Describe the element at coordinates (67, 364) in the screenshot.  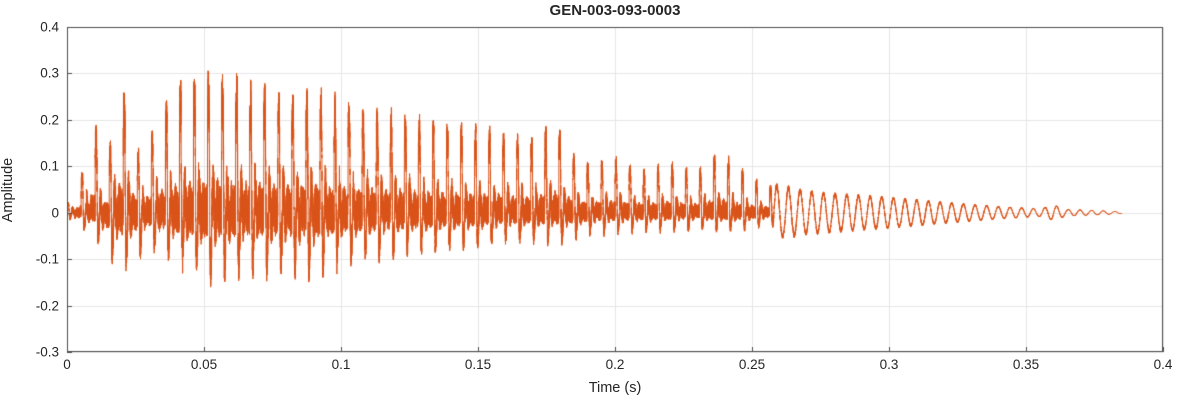
I see `x-tick-label: 0` at that location.